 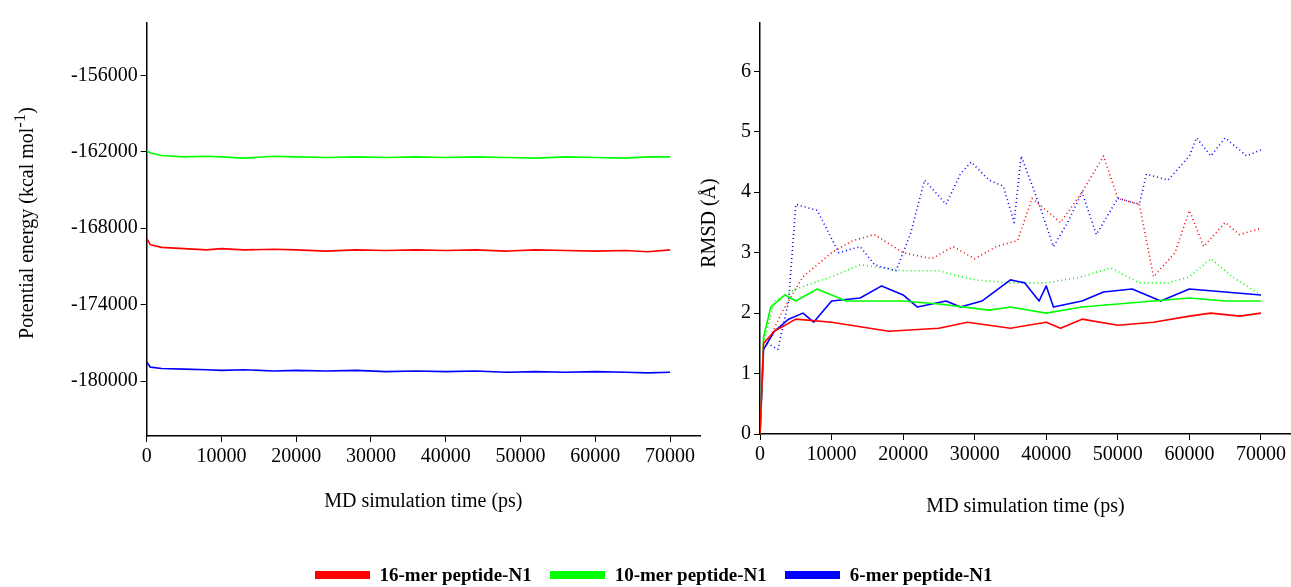 I want to click on y-tick-label: -180000, so click(x=104, y=379).